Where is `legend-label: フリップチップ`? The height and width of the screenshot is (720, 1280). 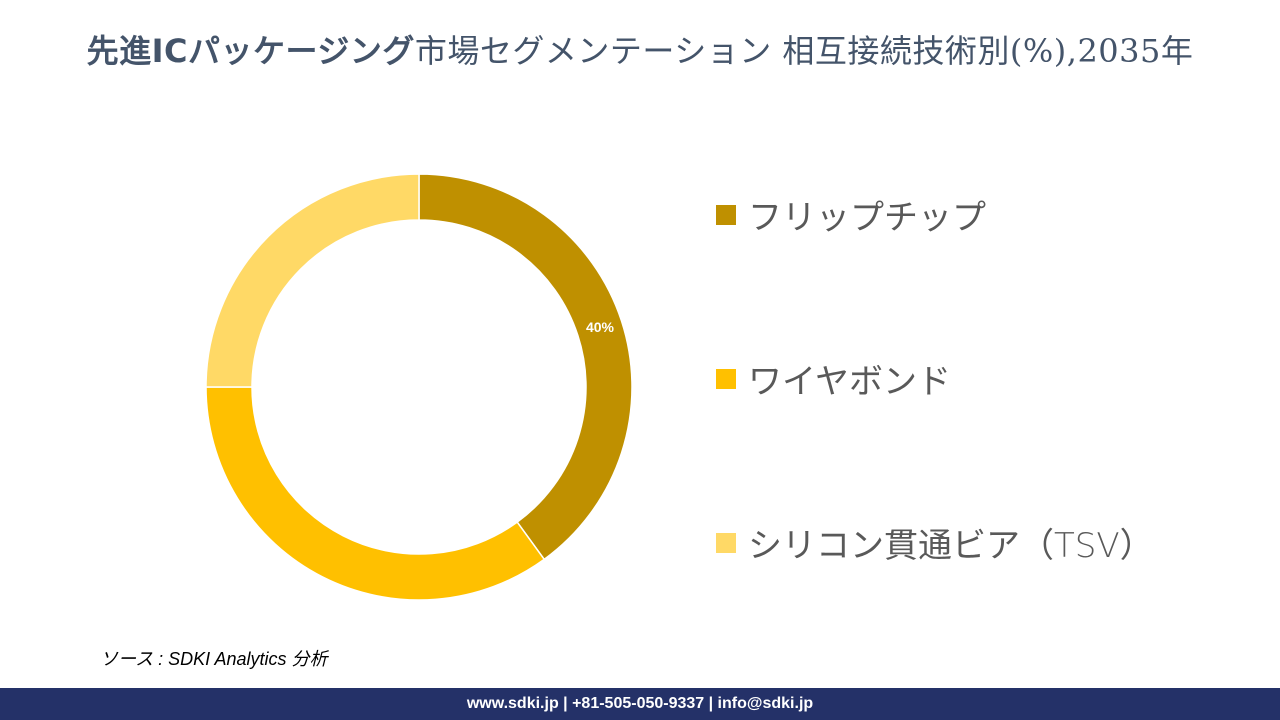 legend-label: フリップチップ is located at coordinates (867, 218).